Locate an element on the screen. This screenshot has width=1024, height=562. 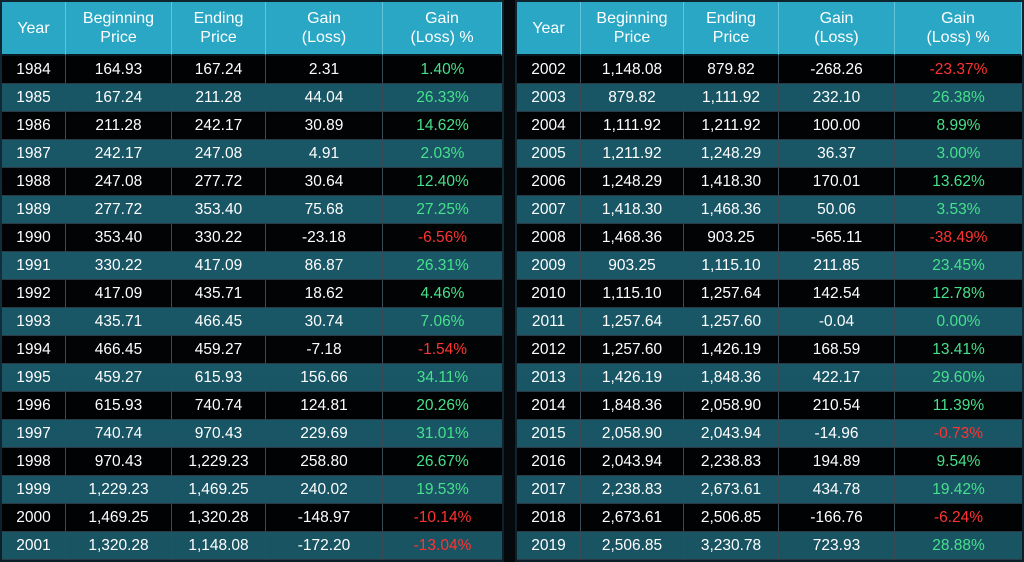
cell-ending-price: 2,238.83 is located at coordinates (731, 462).